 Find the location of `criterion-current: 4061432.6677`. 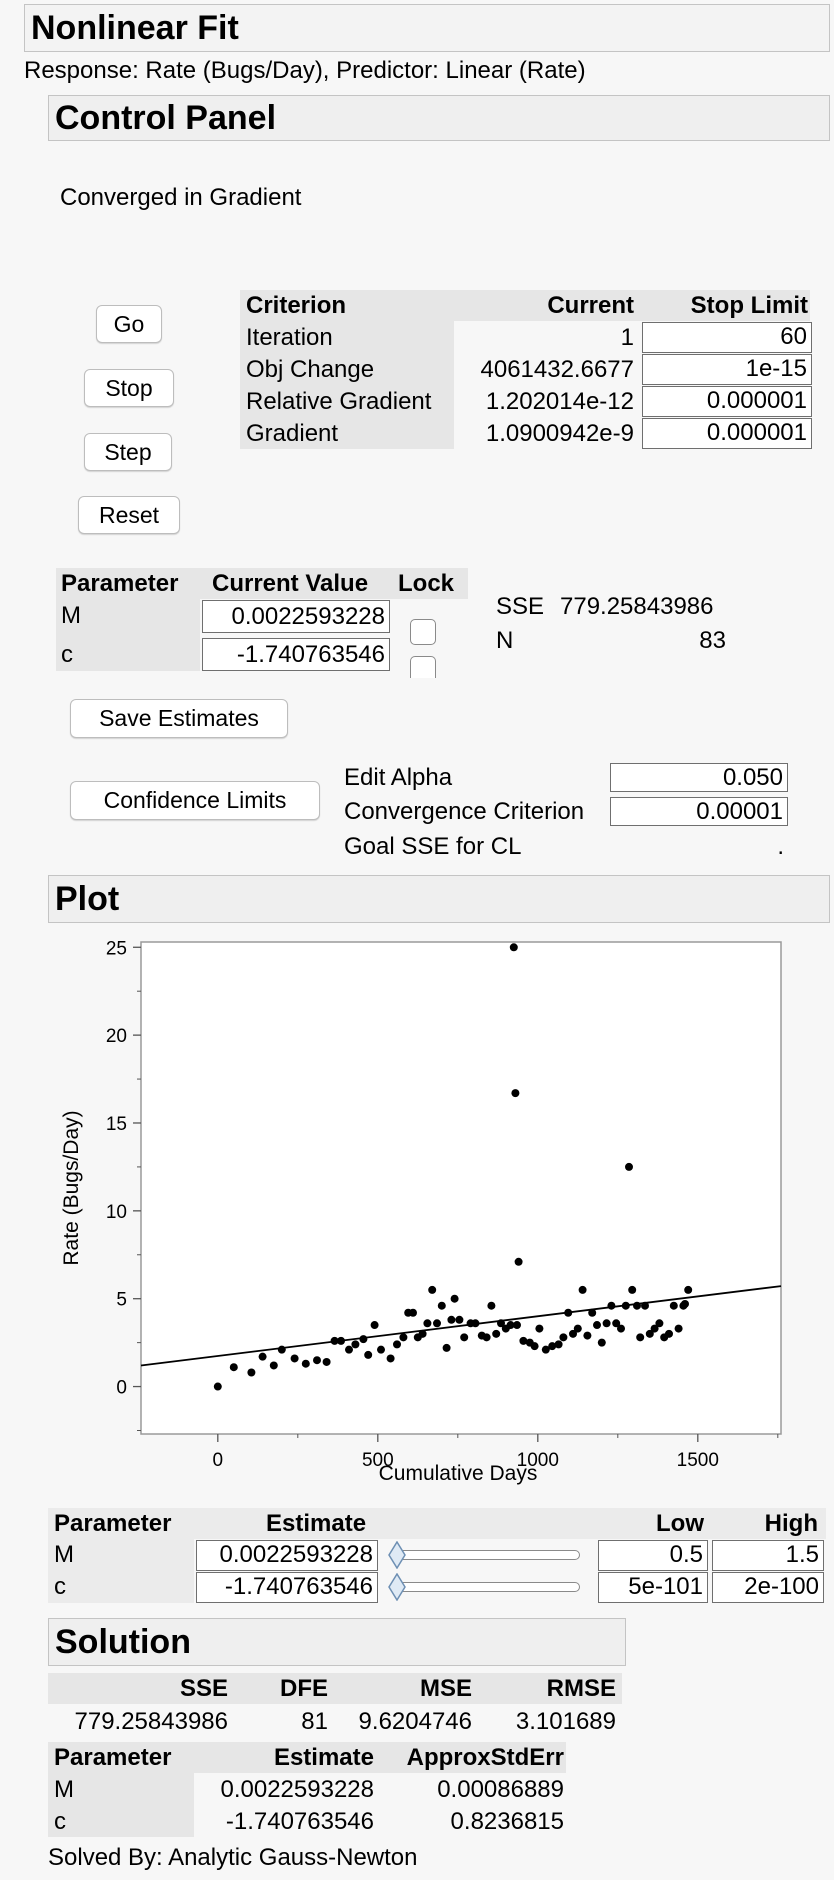

criterion-current: 4061432.6677 is located at coordinates (557, 369).